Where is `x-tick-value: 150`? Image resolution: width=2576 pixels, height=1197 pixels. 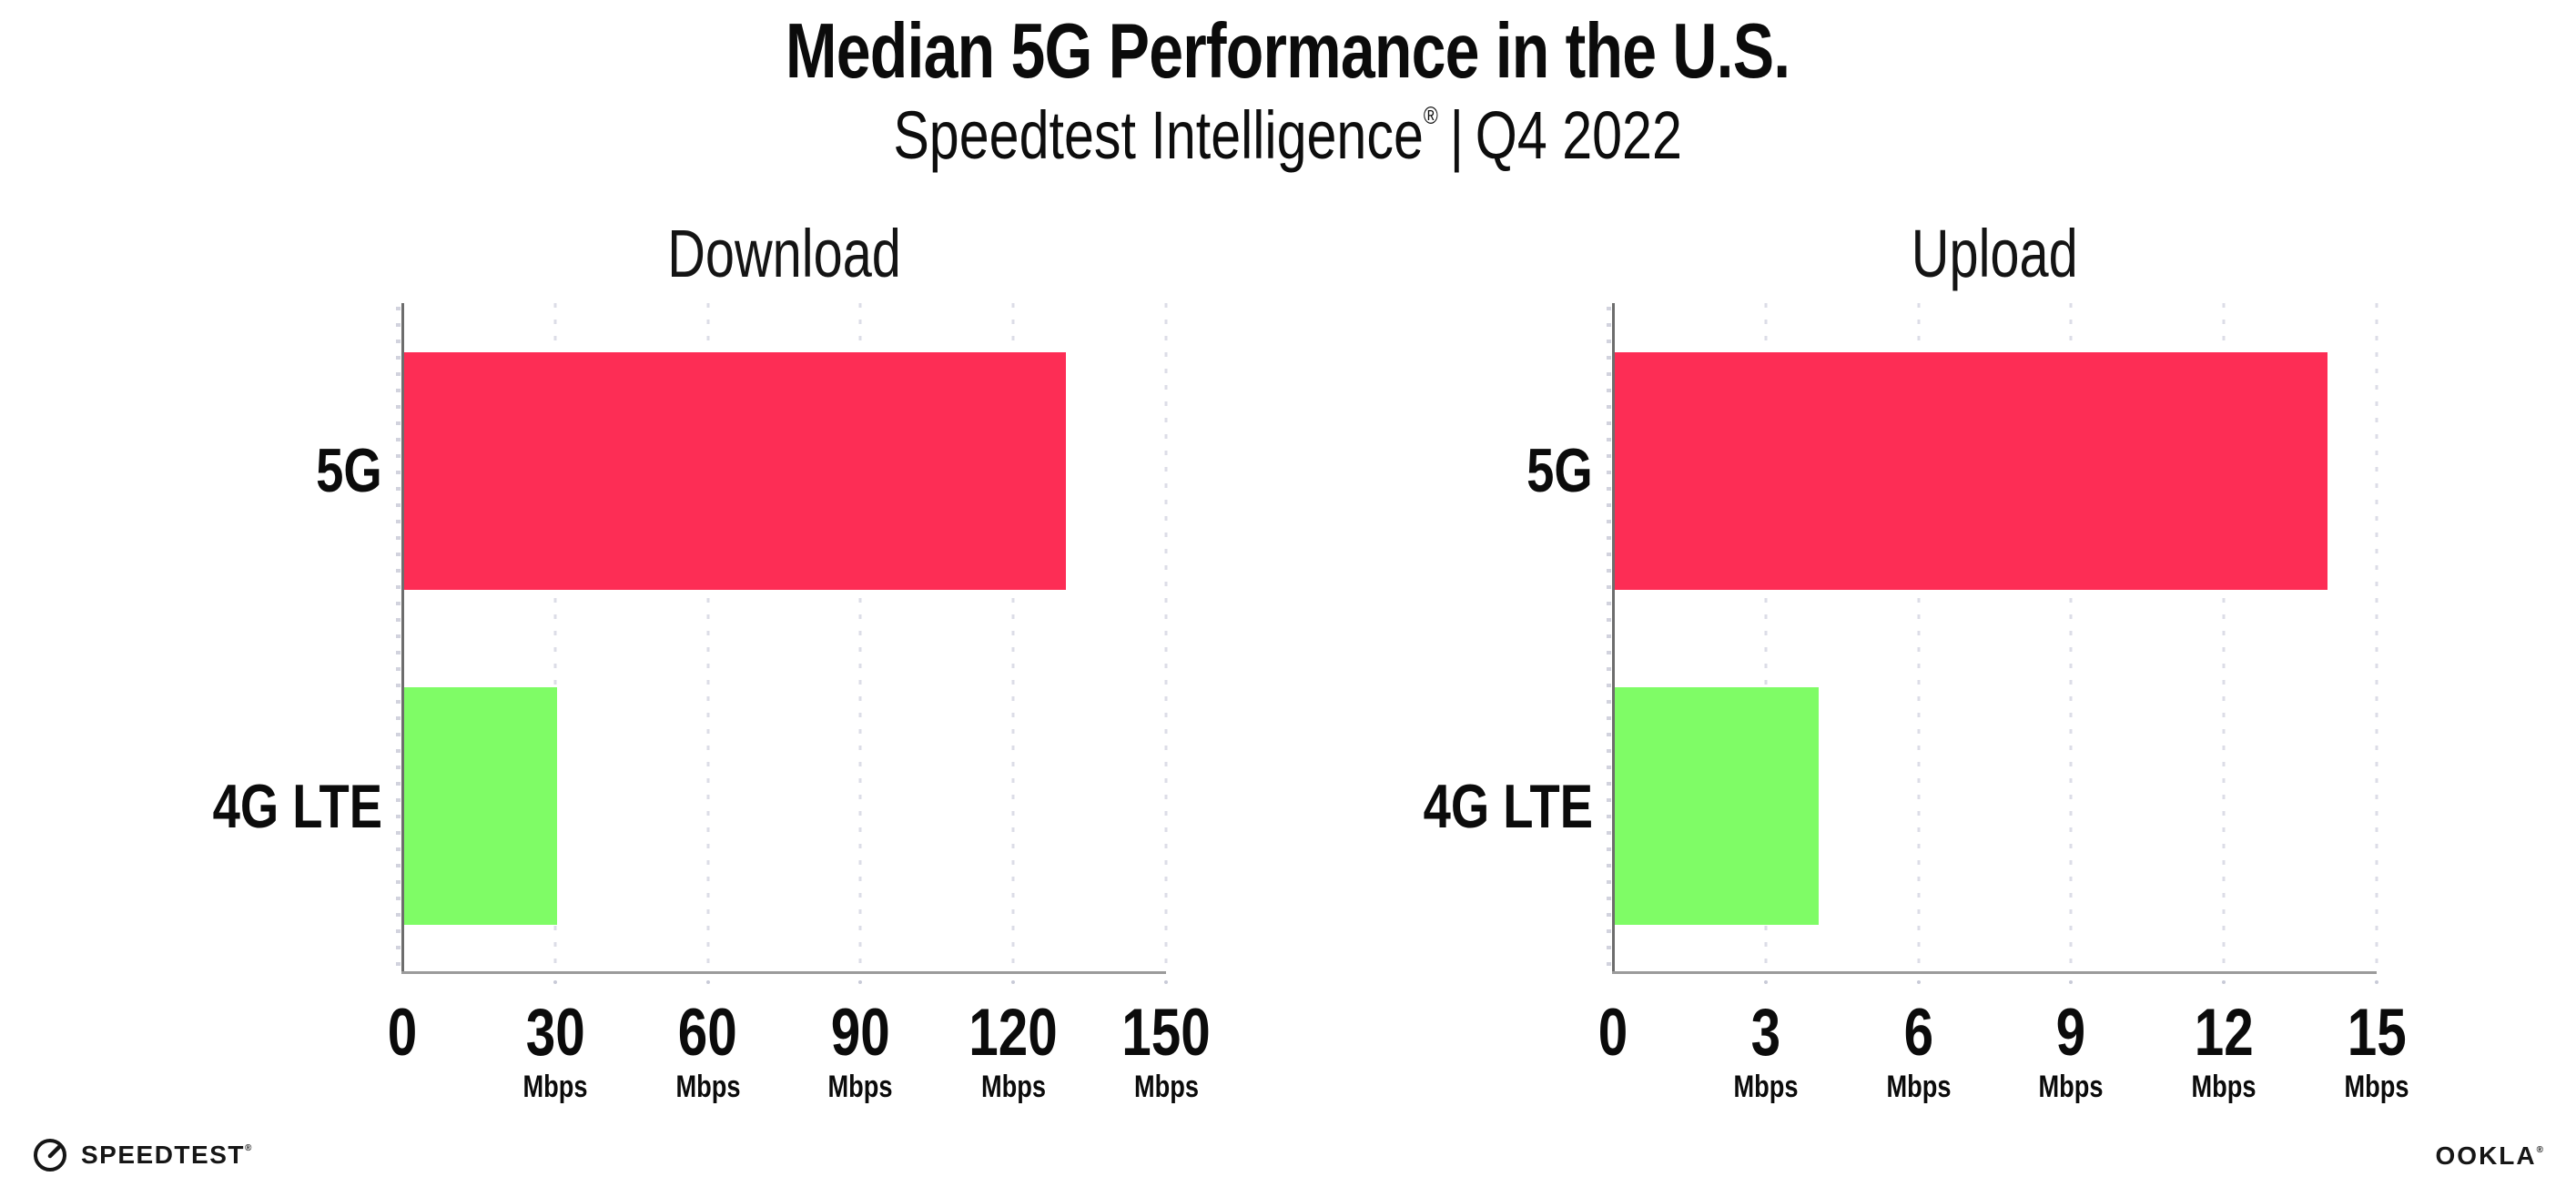 x-tick-value: 150 is located at coordinates (1166, 1033).